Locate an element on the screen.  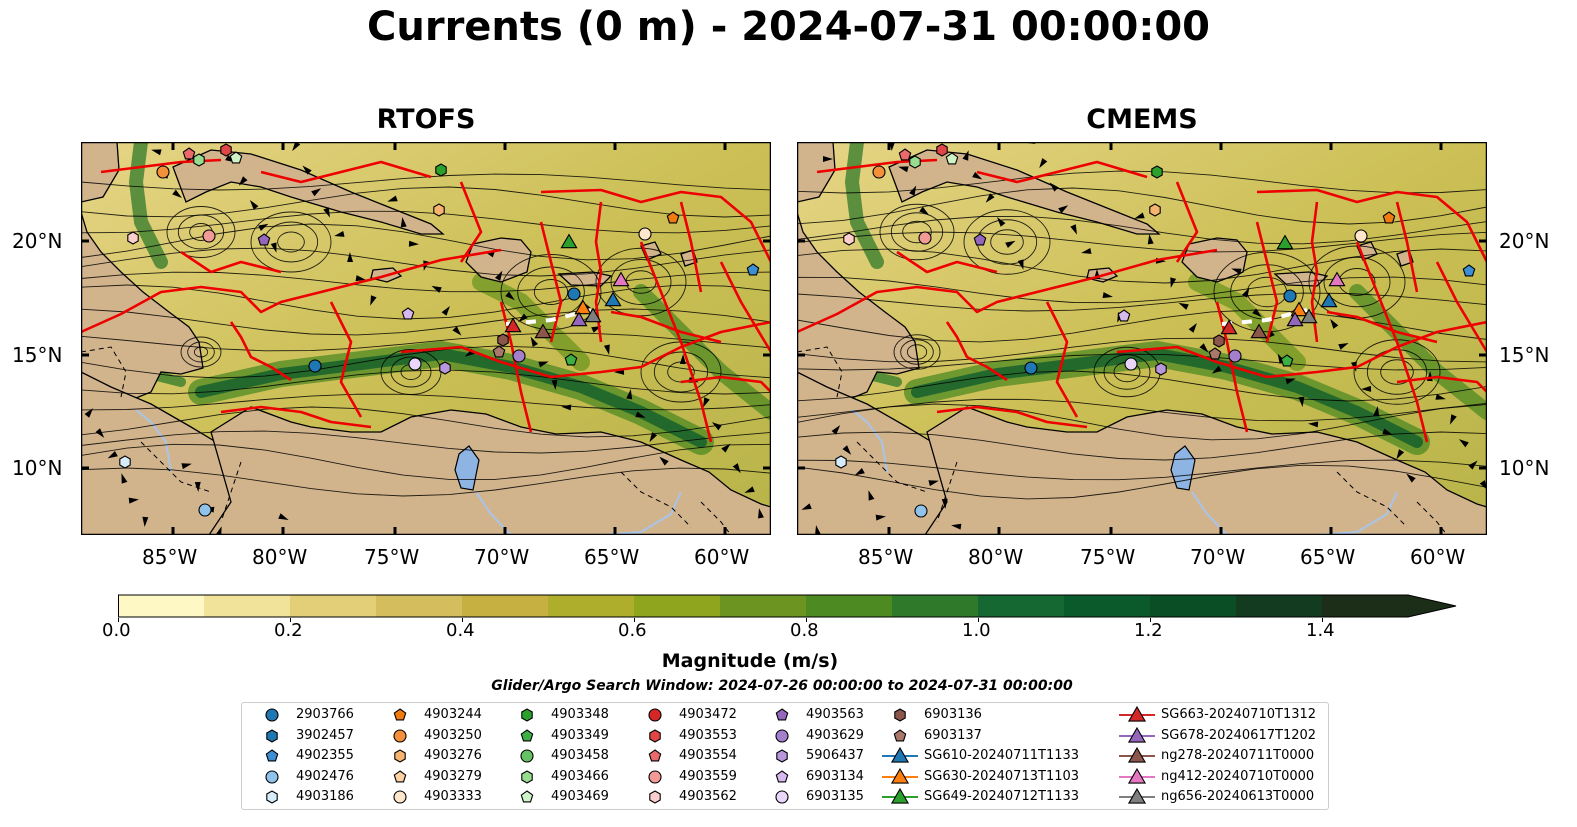
colorbar-tick: 1.0 is located at coordinates (976, 630).